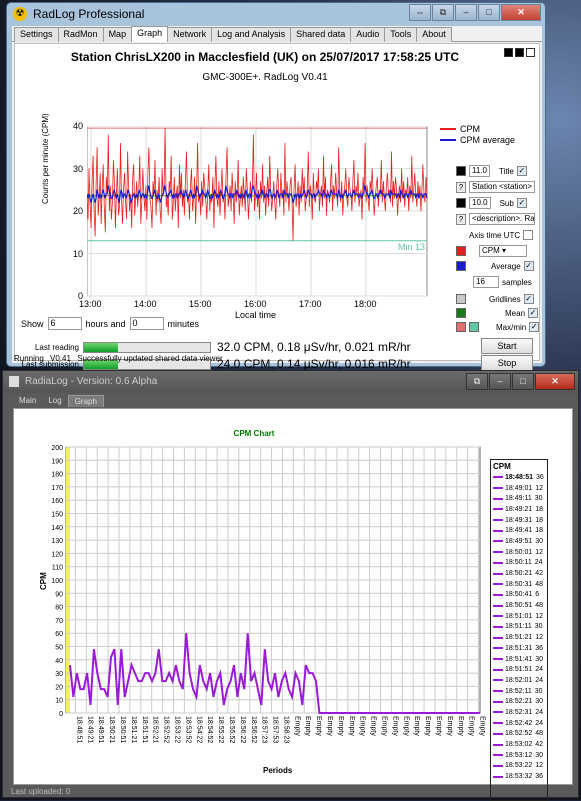  What do you see at coordinates (533, 313) in the screenshot?
I see `mean-checkbox: ✓` at bounding box center [533, 313].